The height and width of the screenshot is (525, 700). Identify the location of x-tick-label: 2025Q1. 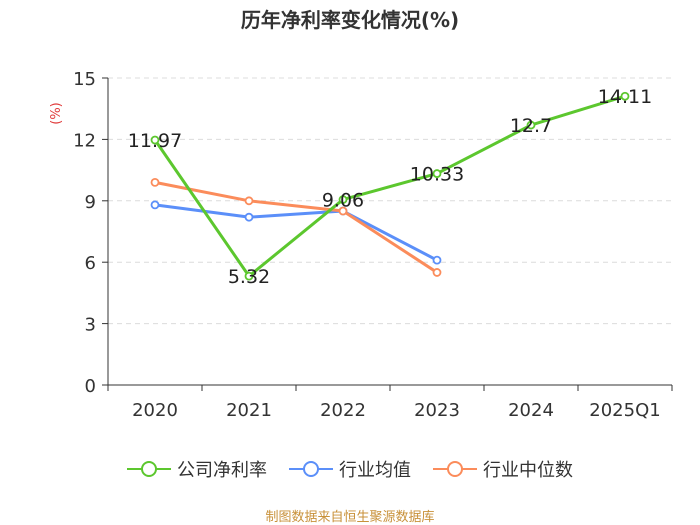
(624, 410).